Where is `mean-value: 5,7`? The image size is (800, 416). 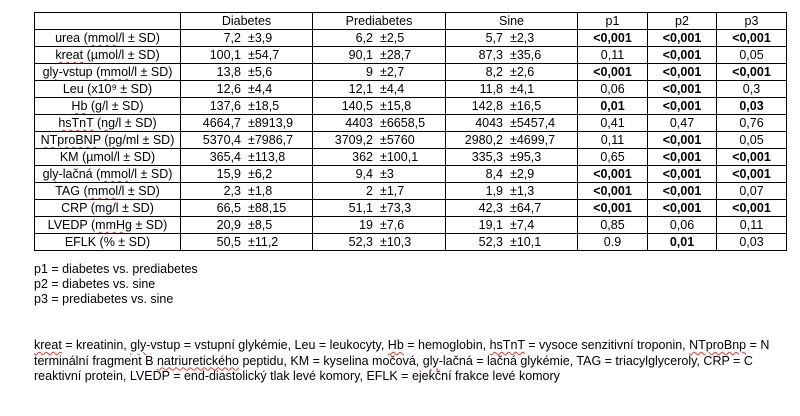 mean-value: 5,7 is located at coordinates (494, 38).